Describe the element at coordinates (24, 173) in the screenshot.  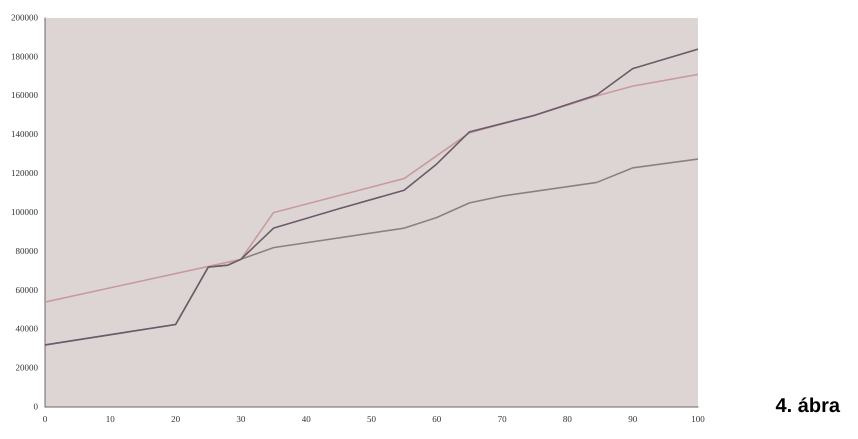
I see `y-tick-label: 120000` at that location.